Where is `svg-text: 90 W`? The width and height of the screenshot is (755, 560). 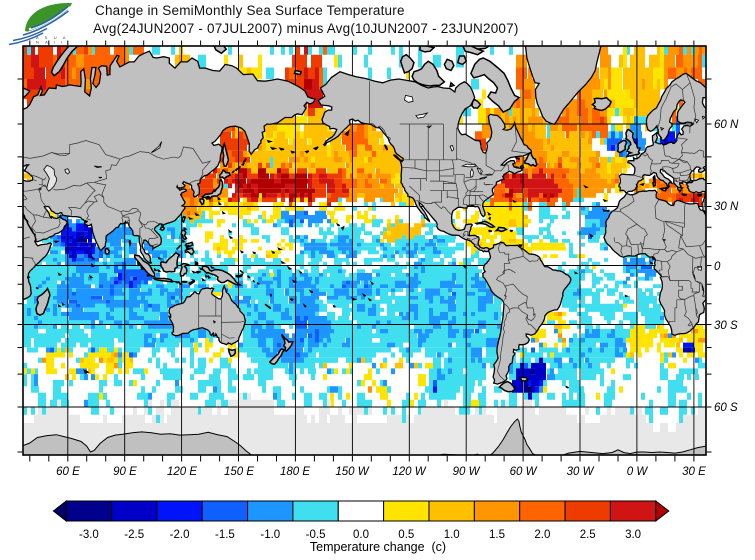 svg-text: 90 W is located at coordinates (467, 472).